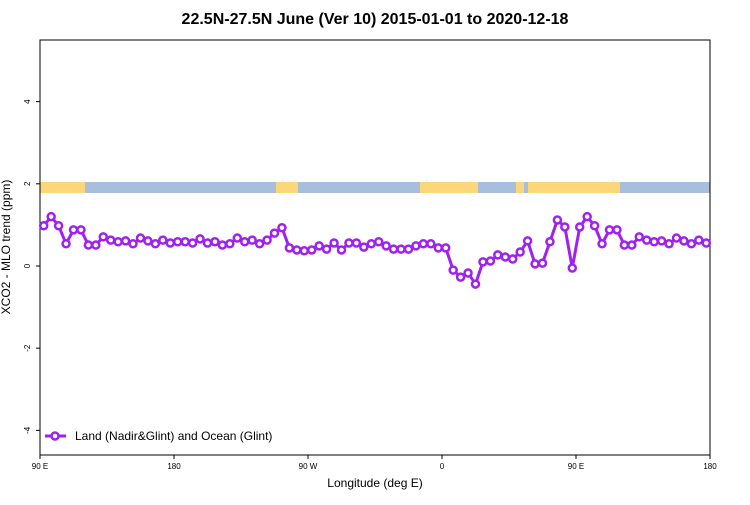 Image resolution: width=750 pixels, height=505 pixels. What do you see at coordinates (442, 466) in the screenshot?
I see `x-tick-label: 0` at bounding box center [442, 466].